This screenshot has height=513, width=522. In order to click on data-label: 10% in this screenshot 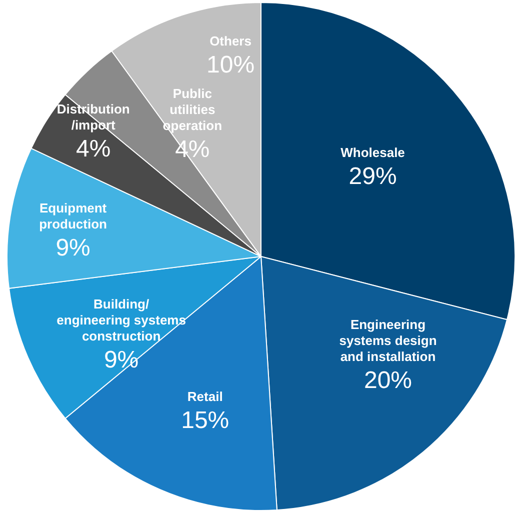, I will do `click(230, 64)`.